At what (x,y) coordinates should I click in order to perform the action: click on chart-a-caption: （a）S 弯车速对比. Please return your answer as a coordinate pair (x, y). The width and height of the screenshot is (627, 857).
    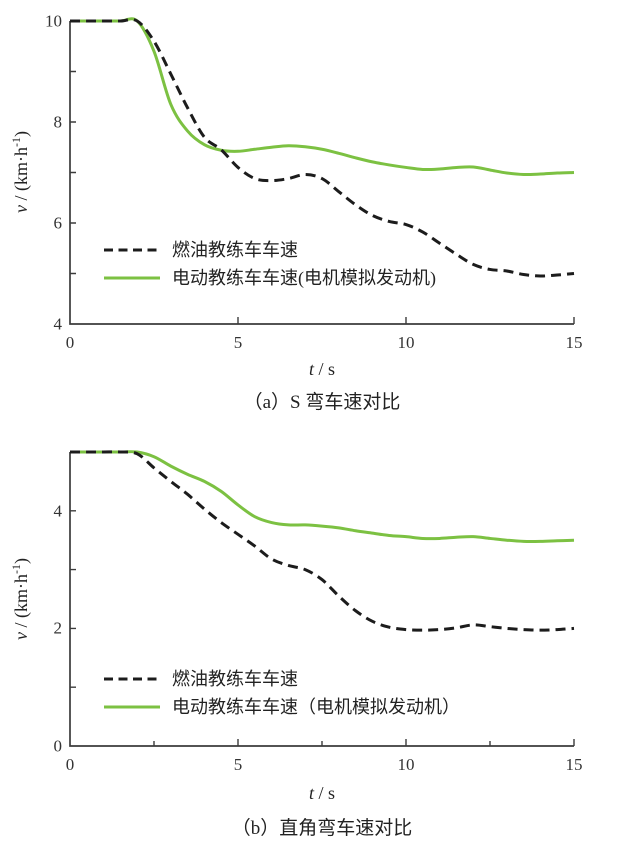
    Looking at the image, I should click on (322, 402).